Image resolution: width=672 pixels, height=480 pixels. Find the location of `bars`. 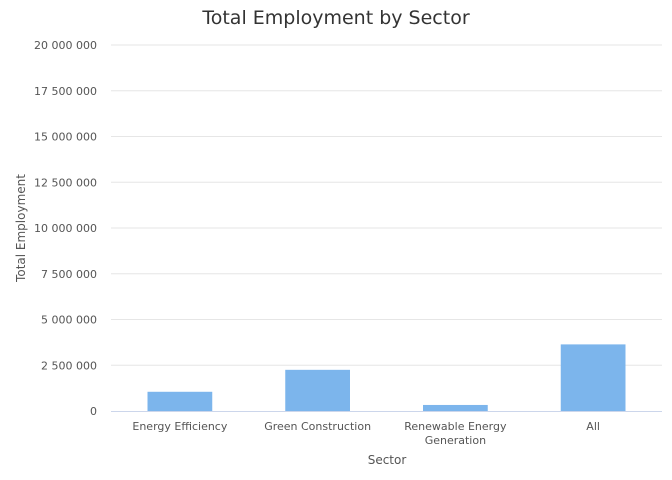

bars is located at coordinates (386, 377).